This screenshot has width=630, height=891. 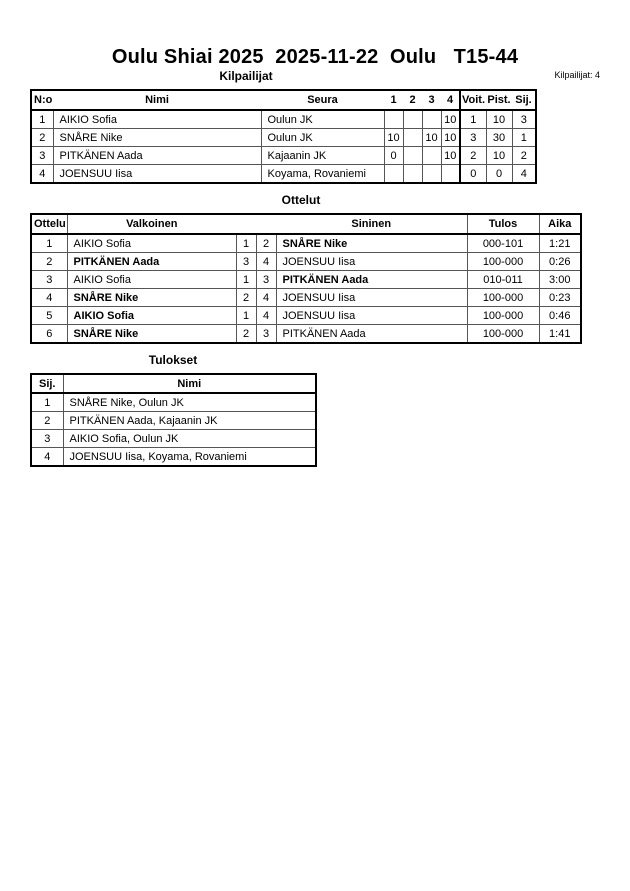 I want to click on competitor-number: 1, so click(x=42, y=119).